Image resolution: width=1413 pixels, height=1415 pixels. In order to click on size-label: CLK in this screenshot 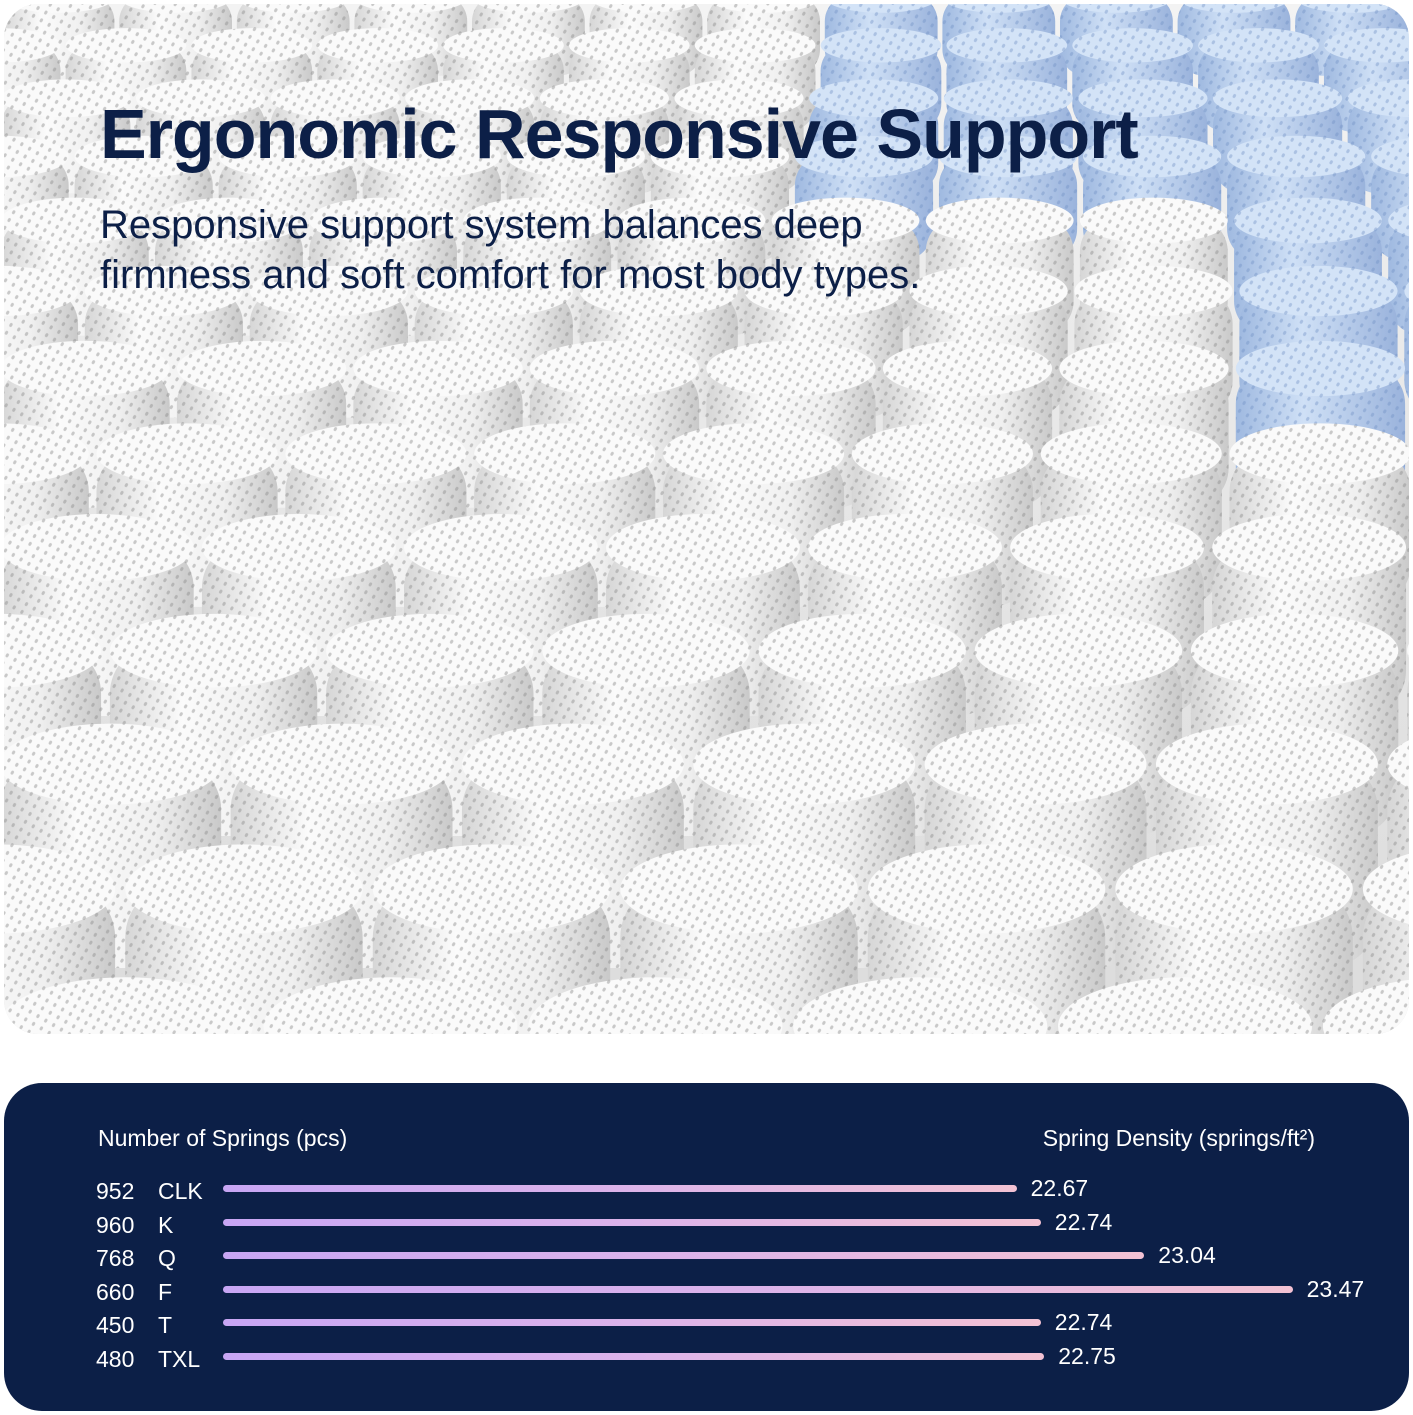, I will do `click(180, 1191)`.